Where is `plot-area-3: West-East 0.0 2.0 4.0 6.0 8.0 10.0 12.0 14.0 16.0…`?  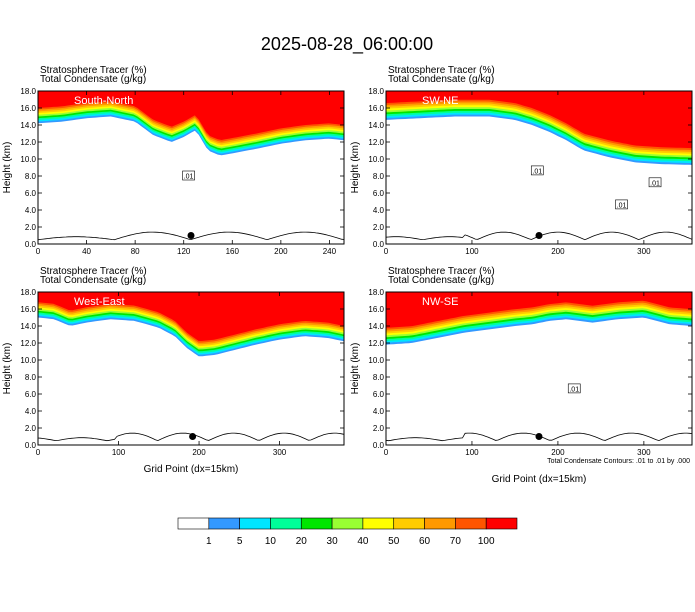 plot-area-3: West-East 0.0 2.0 4.0 6.0 8.0 10.0 12.0 14.0 16.0… is located at coordinates (173, 372).